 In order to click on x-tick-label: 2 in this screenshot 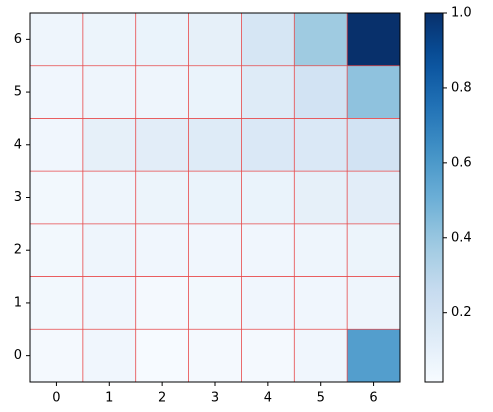, I will do `click(162, 398)`.